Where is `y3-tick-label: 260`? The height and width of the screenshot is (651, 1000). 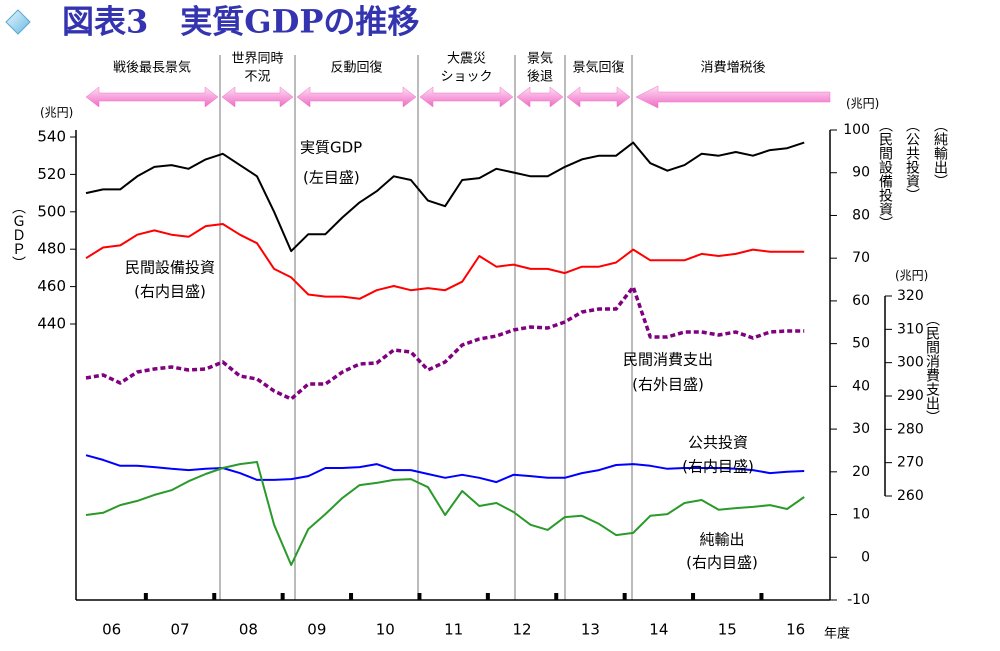 y3-tick-label: 260 is located at coordinates (910, 496).